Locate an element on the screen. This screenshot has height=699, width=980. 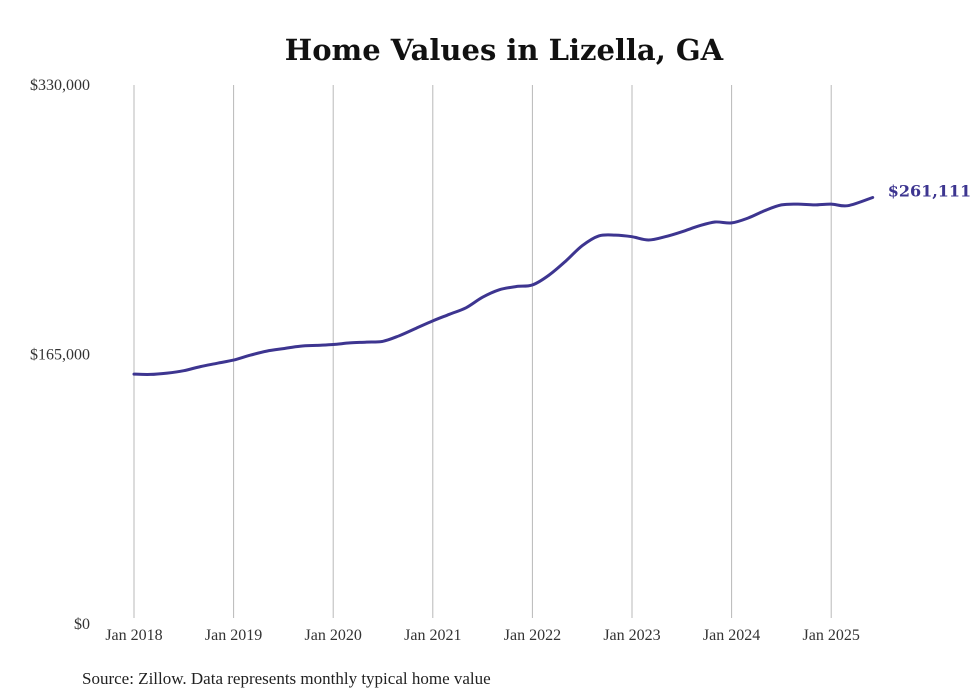
x-tick-label: Jan 2025 is located at coordinates (831, 635).